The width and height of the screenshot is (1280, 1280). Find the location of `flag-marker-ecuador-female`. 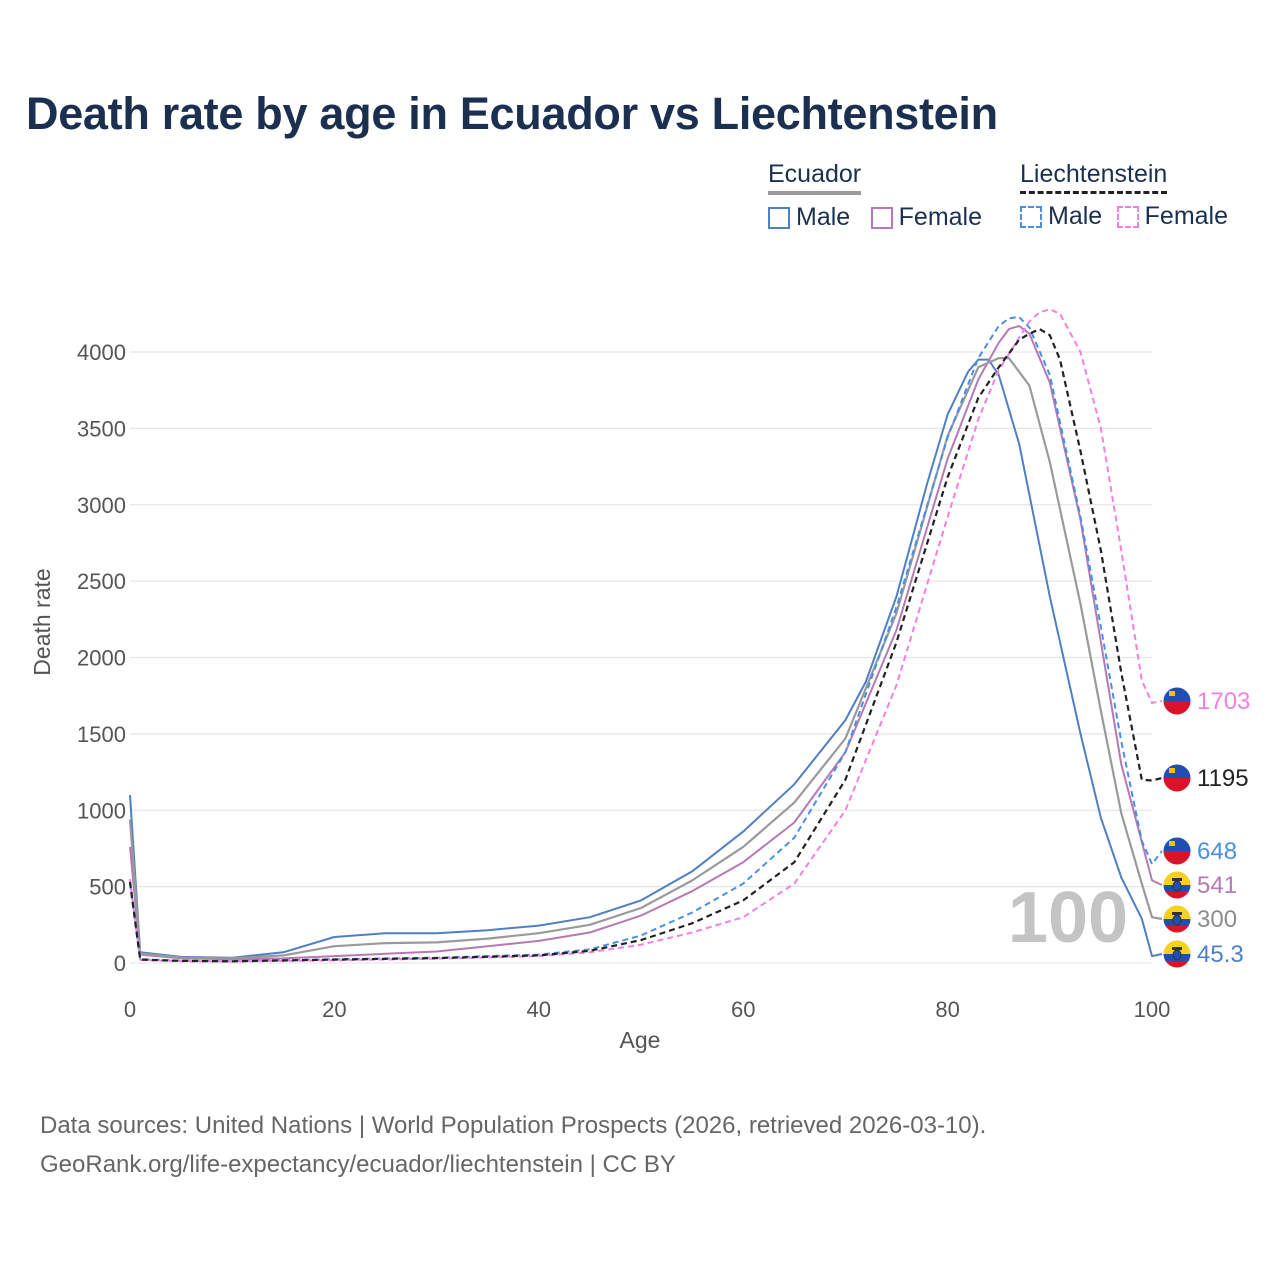

flag-marker-ecuador-female is located at coordinates (1177, 885).